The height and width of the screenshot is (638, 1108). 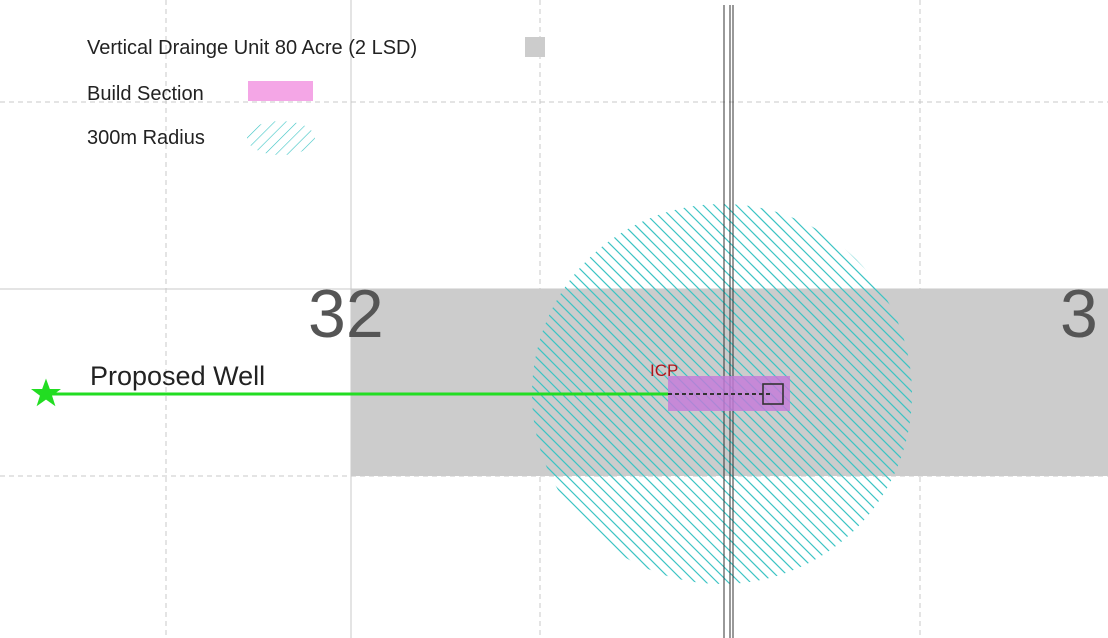 I want to click on legend-swatch-drainage-unit, so click(x=535, y=47).